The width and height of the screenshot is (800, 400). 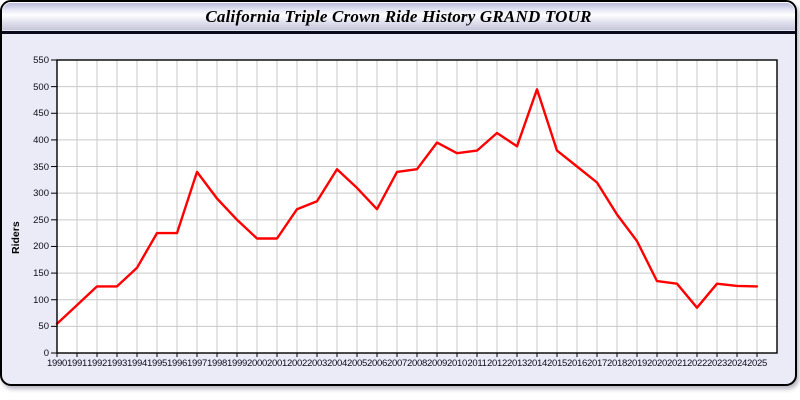 I want to click on y-tick-label: 500, so click(x=41, y=87).